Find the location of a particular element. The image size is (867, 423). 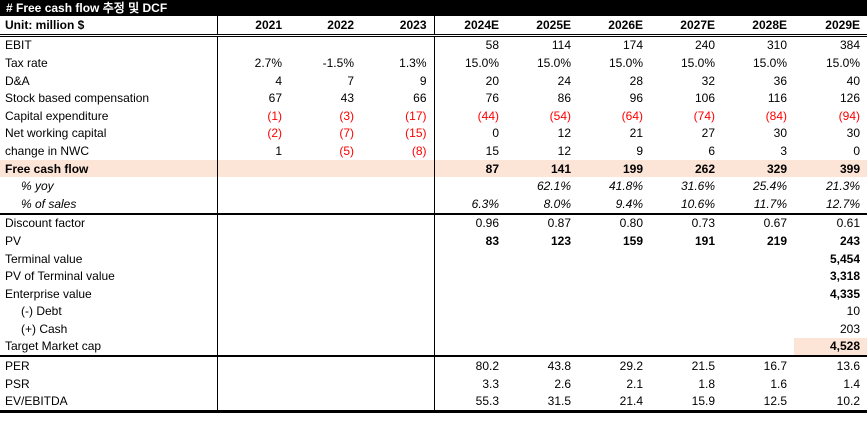

row-label: Net working capital is located at coordinates (109, 133).